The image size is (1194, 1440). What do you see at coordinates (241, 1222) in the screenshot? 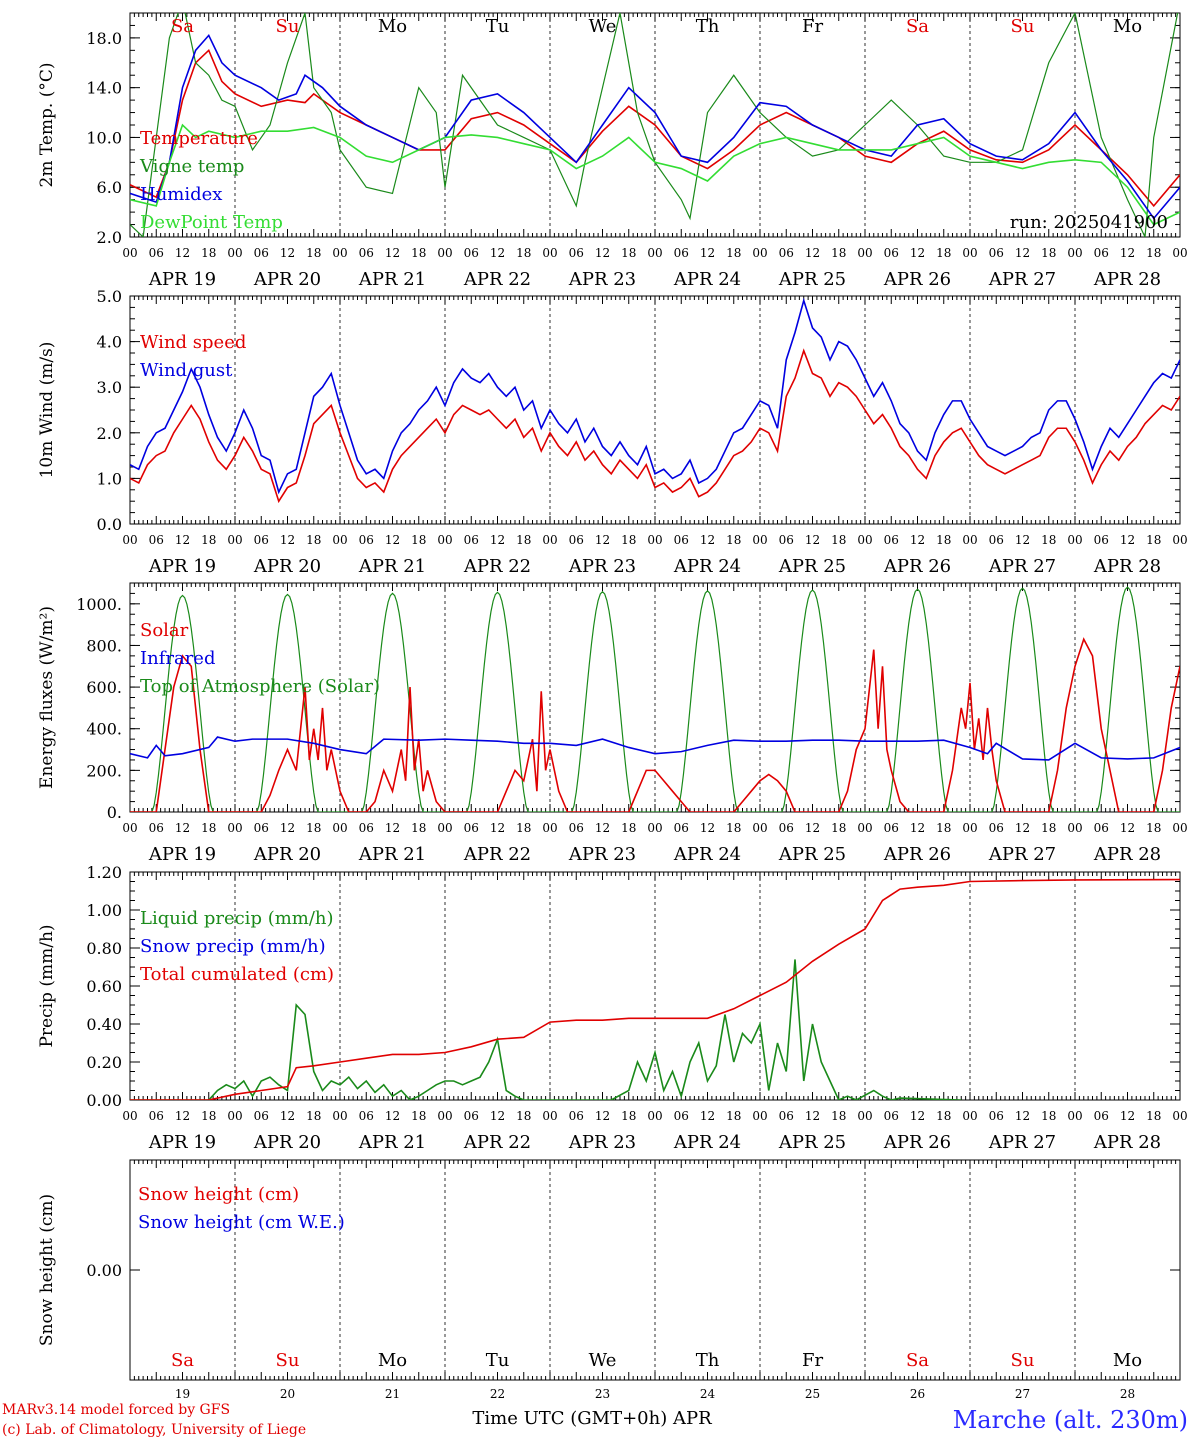
I see `legend-entry: Snow height (cm W.E.)` at bounding box center [241, 1222].